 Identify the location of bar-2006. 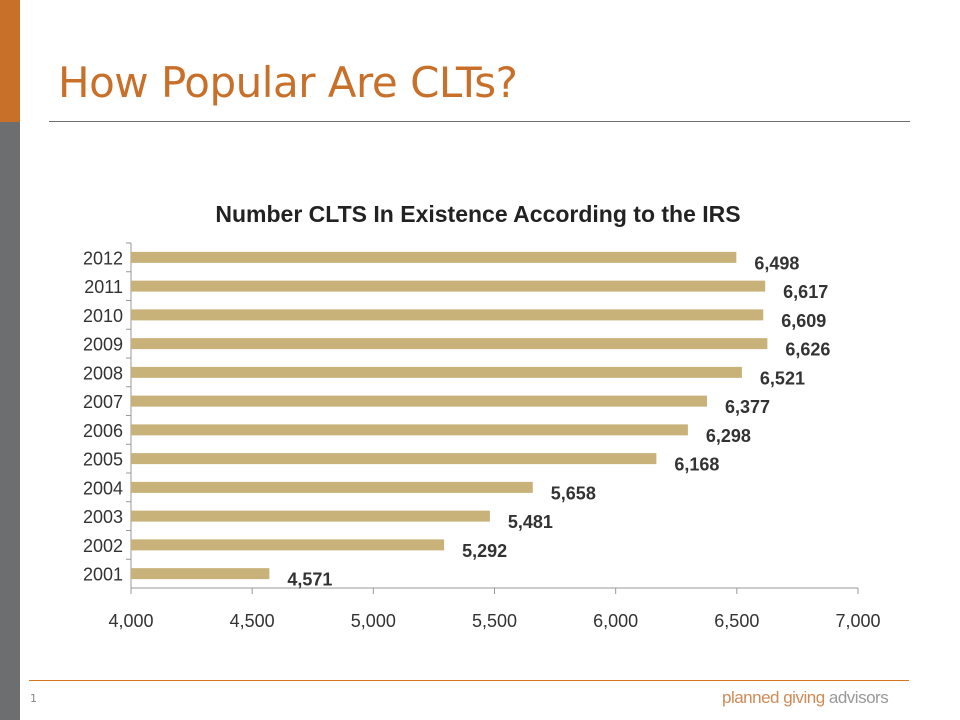
(409, 430).